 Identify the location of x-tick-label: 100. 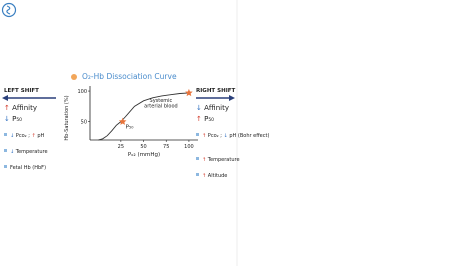
(189, 147).